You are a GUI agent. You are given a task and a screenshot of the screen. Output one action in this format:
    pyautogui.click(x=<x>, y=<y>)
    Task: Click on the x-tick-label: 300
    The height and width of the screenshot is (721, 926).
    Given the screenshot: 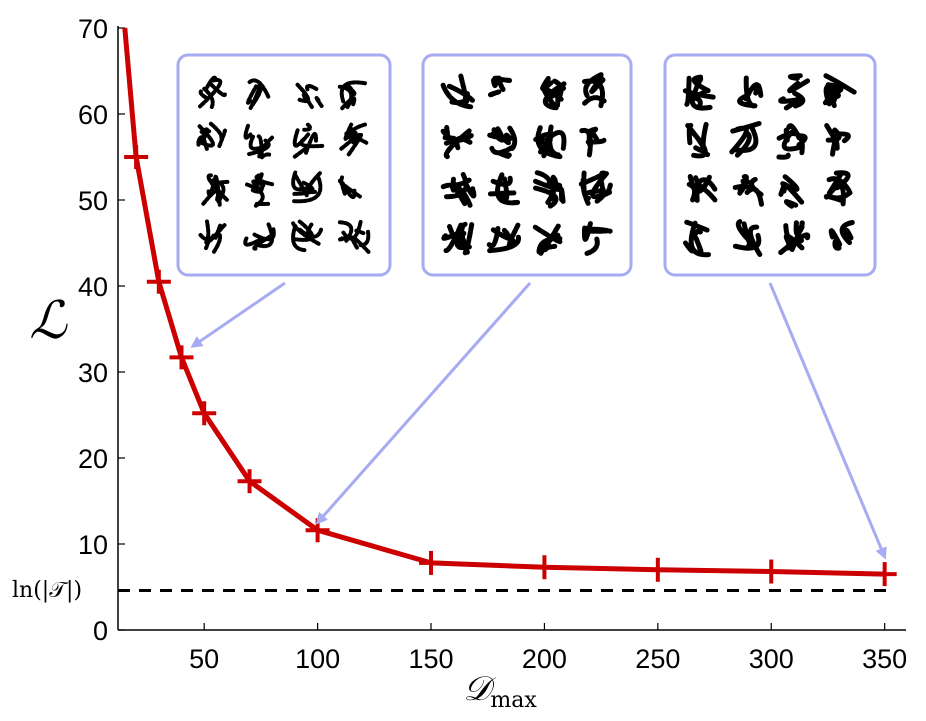 What is the action you would take?
    pyautogui.click(x=771, y=659)
    